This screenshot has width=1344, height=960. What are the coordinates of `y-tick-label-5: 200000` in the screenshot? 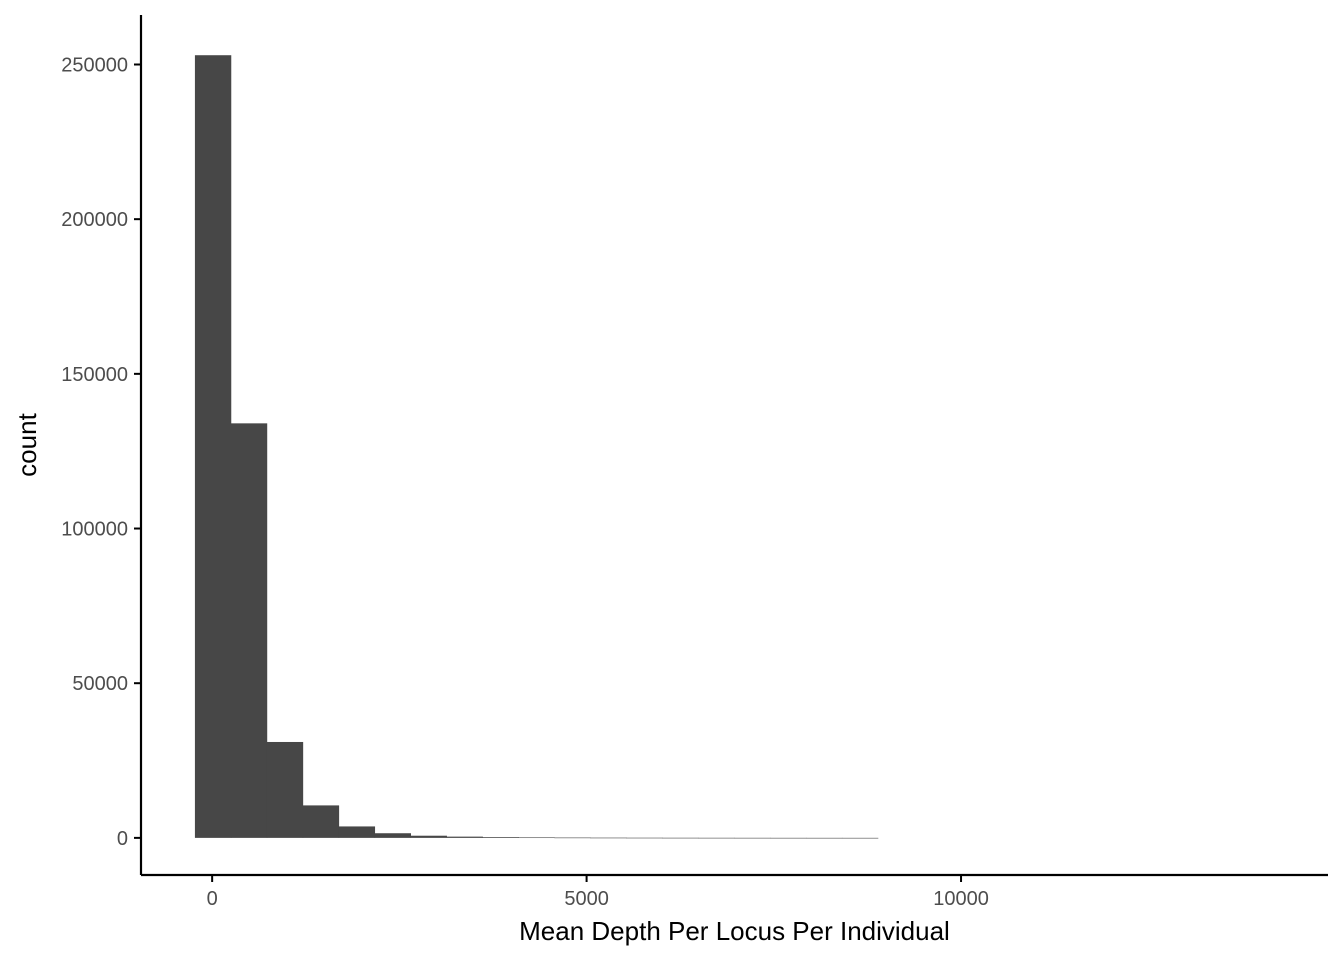 It's located at (94, 220).